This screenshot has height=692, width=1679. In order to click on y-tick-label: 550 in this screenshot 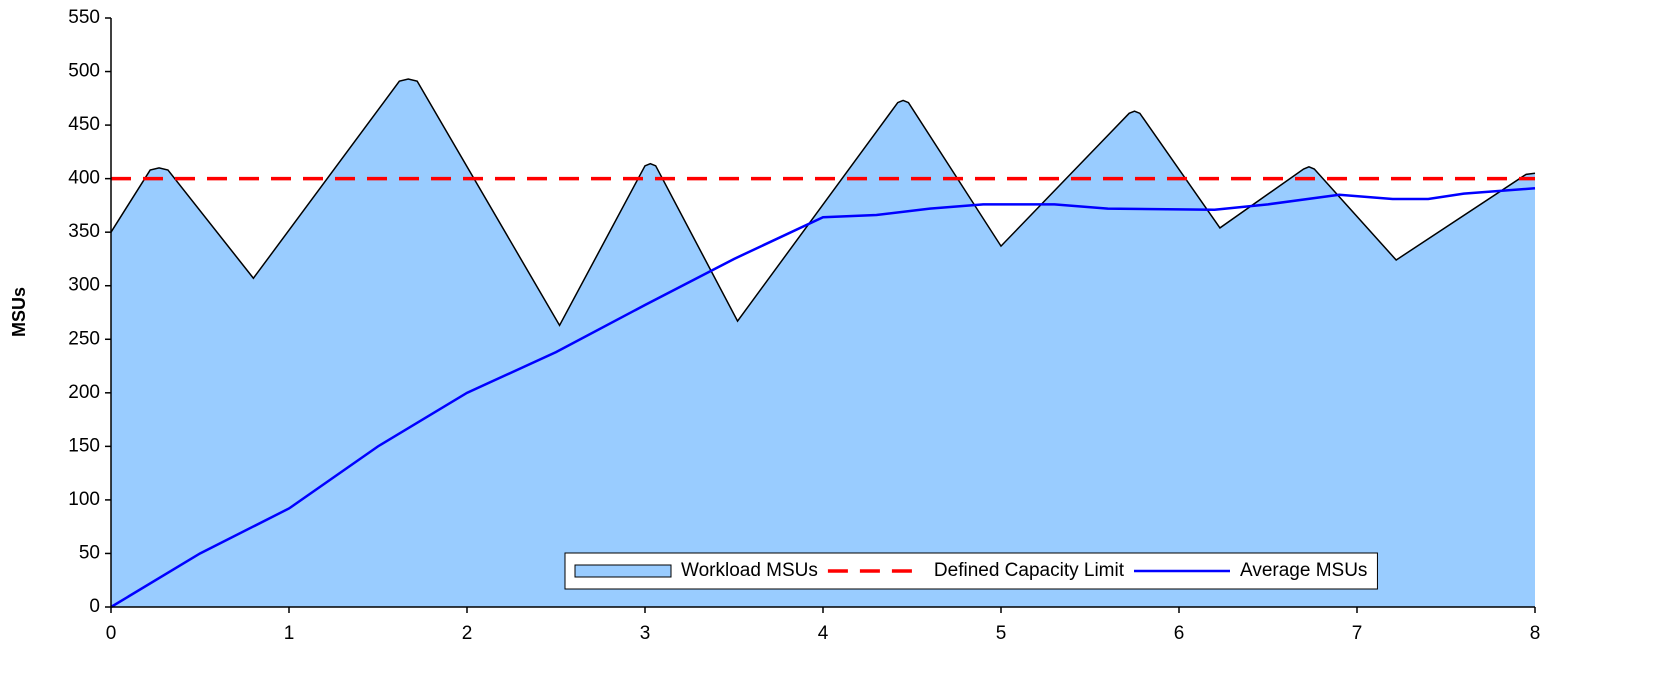, I will do `click(84, 17)`.